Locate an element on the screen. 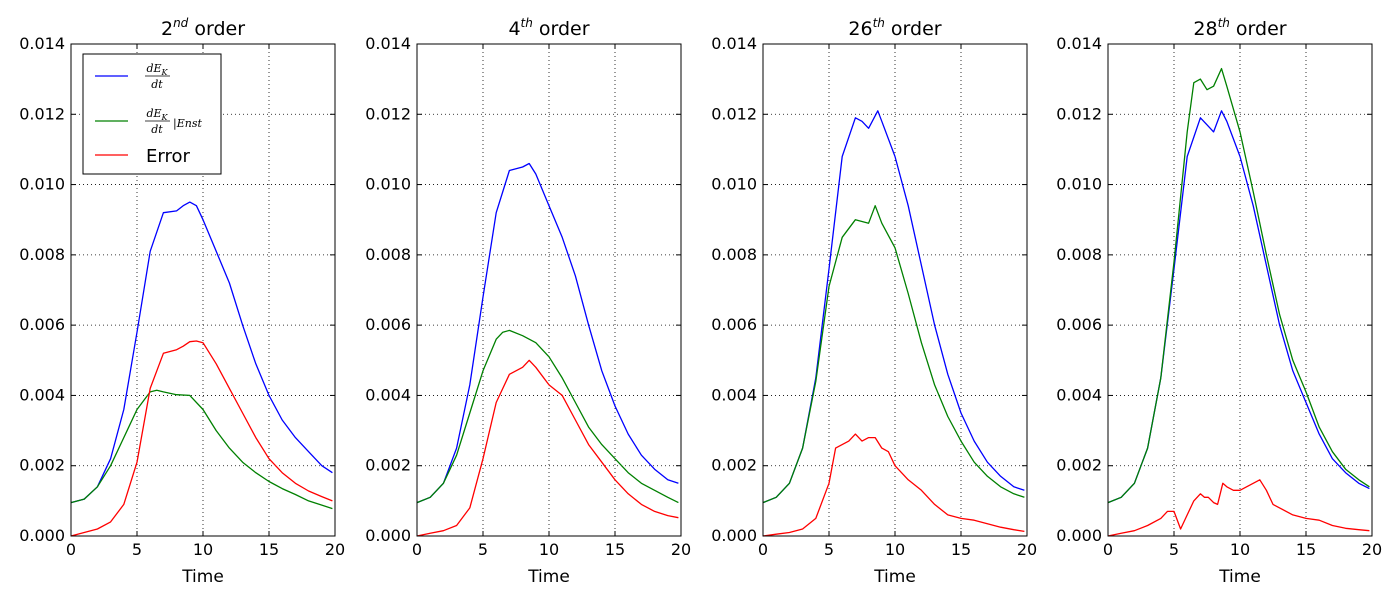 The image size is (1400, 600). legend-tail: |Enst is located at coordinates (187, 124).